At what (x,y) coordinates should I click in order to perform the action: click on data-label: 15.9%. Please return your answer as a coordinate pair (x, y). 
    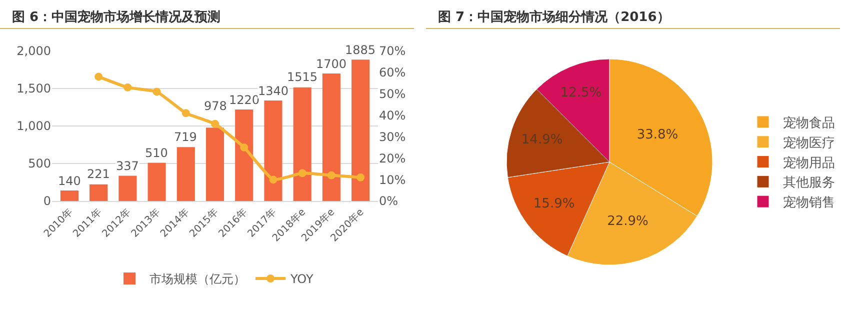
    Looking at the image, I should click on (554, 204).